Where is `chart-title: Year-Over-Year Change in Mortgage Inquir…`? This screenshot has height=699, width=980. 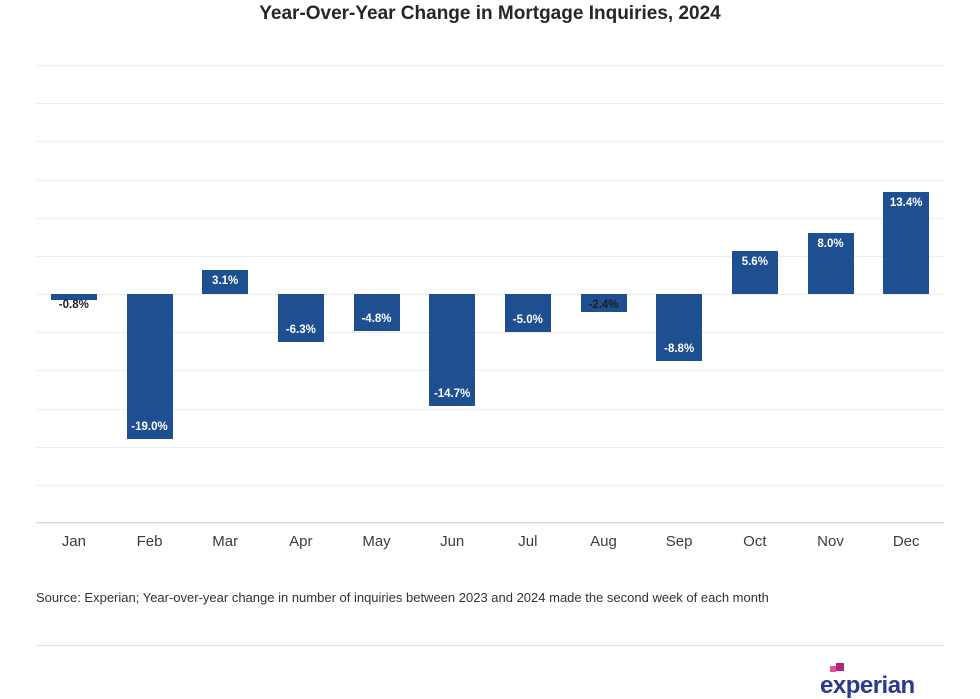
chart-title: Year-Over-Year Change in Mortgage Inquir… is located at coordinates (490, 13).